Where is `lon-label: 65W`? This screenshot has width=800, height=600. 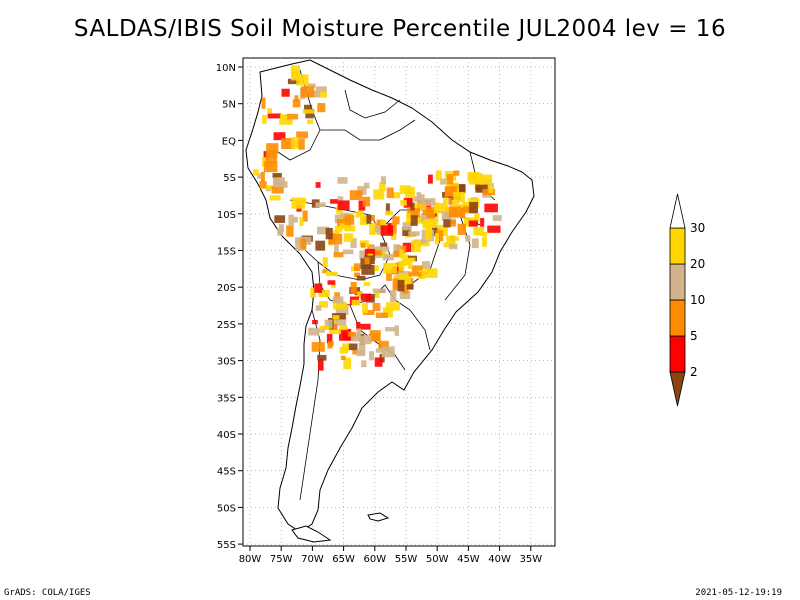 lon-label: 65W is located at coordinates (343, 559).